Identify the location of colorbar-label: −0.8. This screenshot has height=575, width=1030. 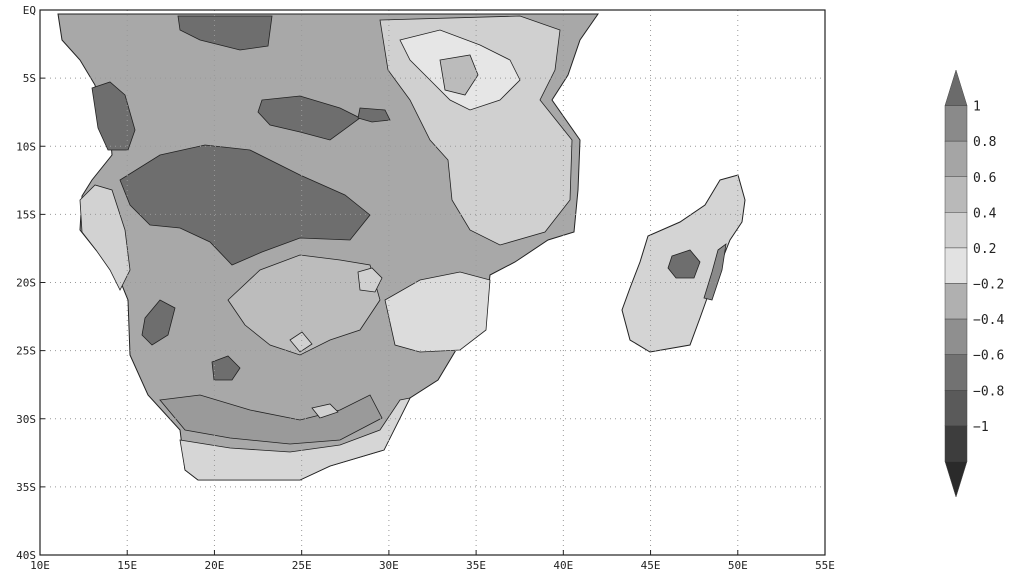
(988, 391).